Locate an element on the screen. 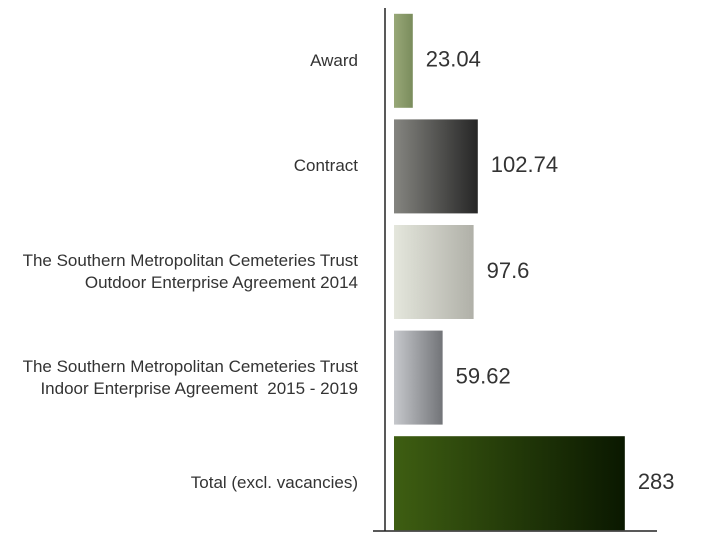 This screenshot has width=701, height=533. category-label: Total (excl. vacancies) is located at coordinates (274, 483).